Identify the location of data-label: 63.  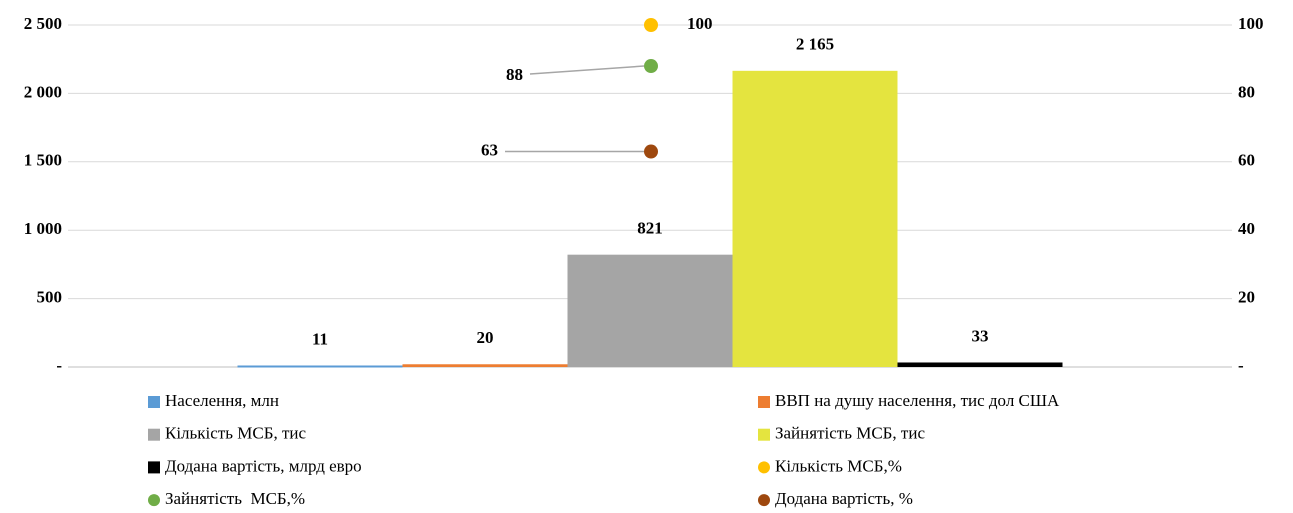
(489, 149).